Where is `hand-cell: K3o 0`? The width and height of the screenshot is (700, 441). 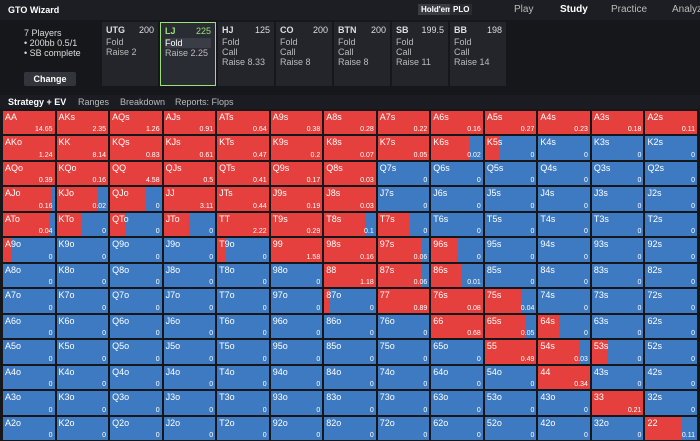 hand-cell: K3o 0 is located at coordinates (82, 403).